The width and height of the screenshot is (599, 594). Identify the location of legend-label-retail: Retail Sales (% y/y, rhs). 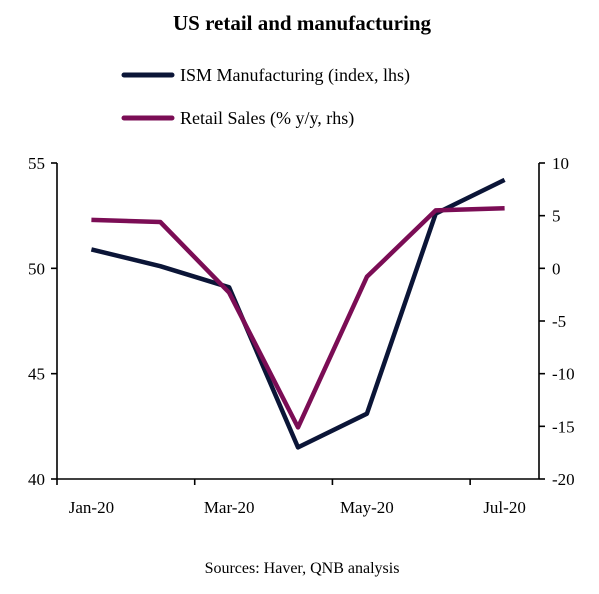
(267, 118).